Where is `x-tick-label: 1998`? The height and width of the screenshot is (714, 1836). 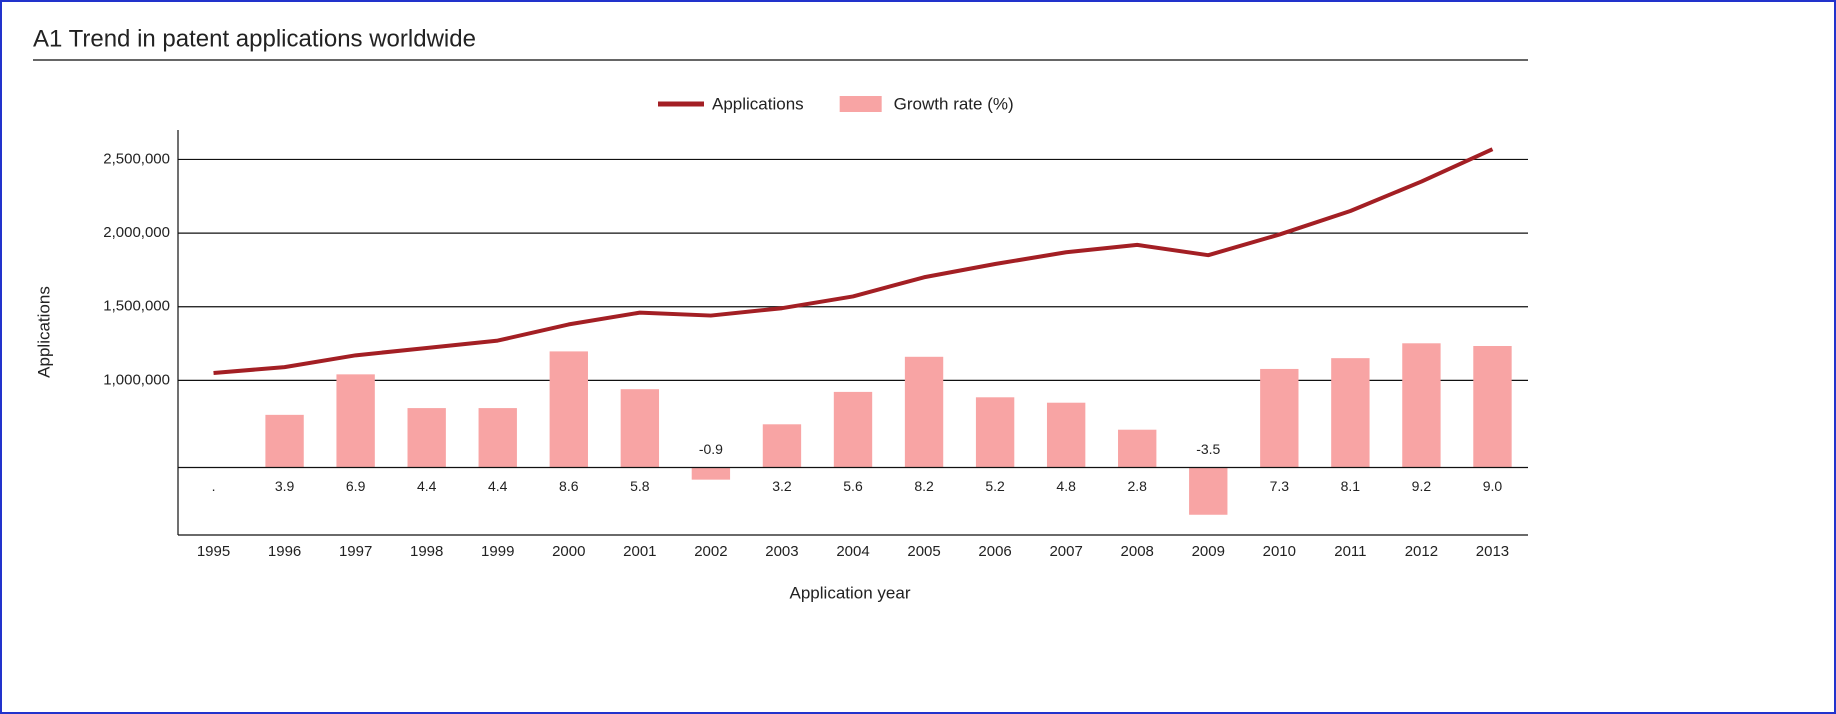 x-tick-label: 1998 is located at coordinates (426, 551).